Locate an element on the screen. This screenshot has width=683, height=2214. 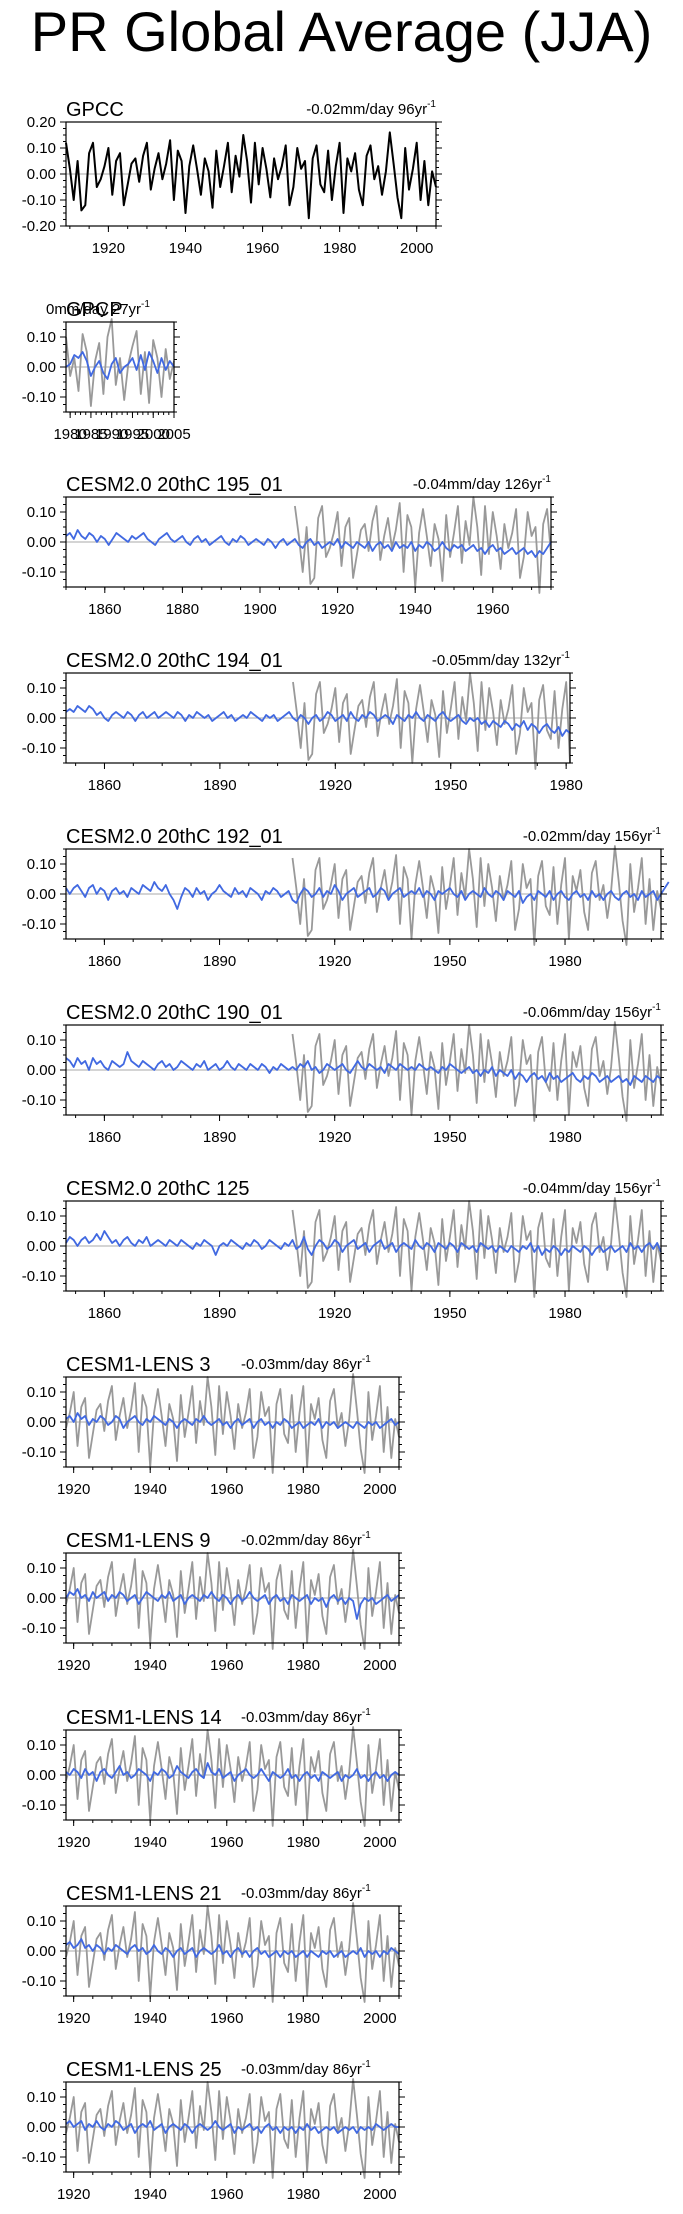
trend-annotation: -0.02mm/day 86yr-1 is located at coordinates (306, 1539).